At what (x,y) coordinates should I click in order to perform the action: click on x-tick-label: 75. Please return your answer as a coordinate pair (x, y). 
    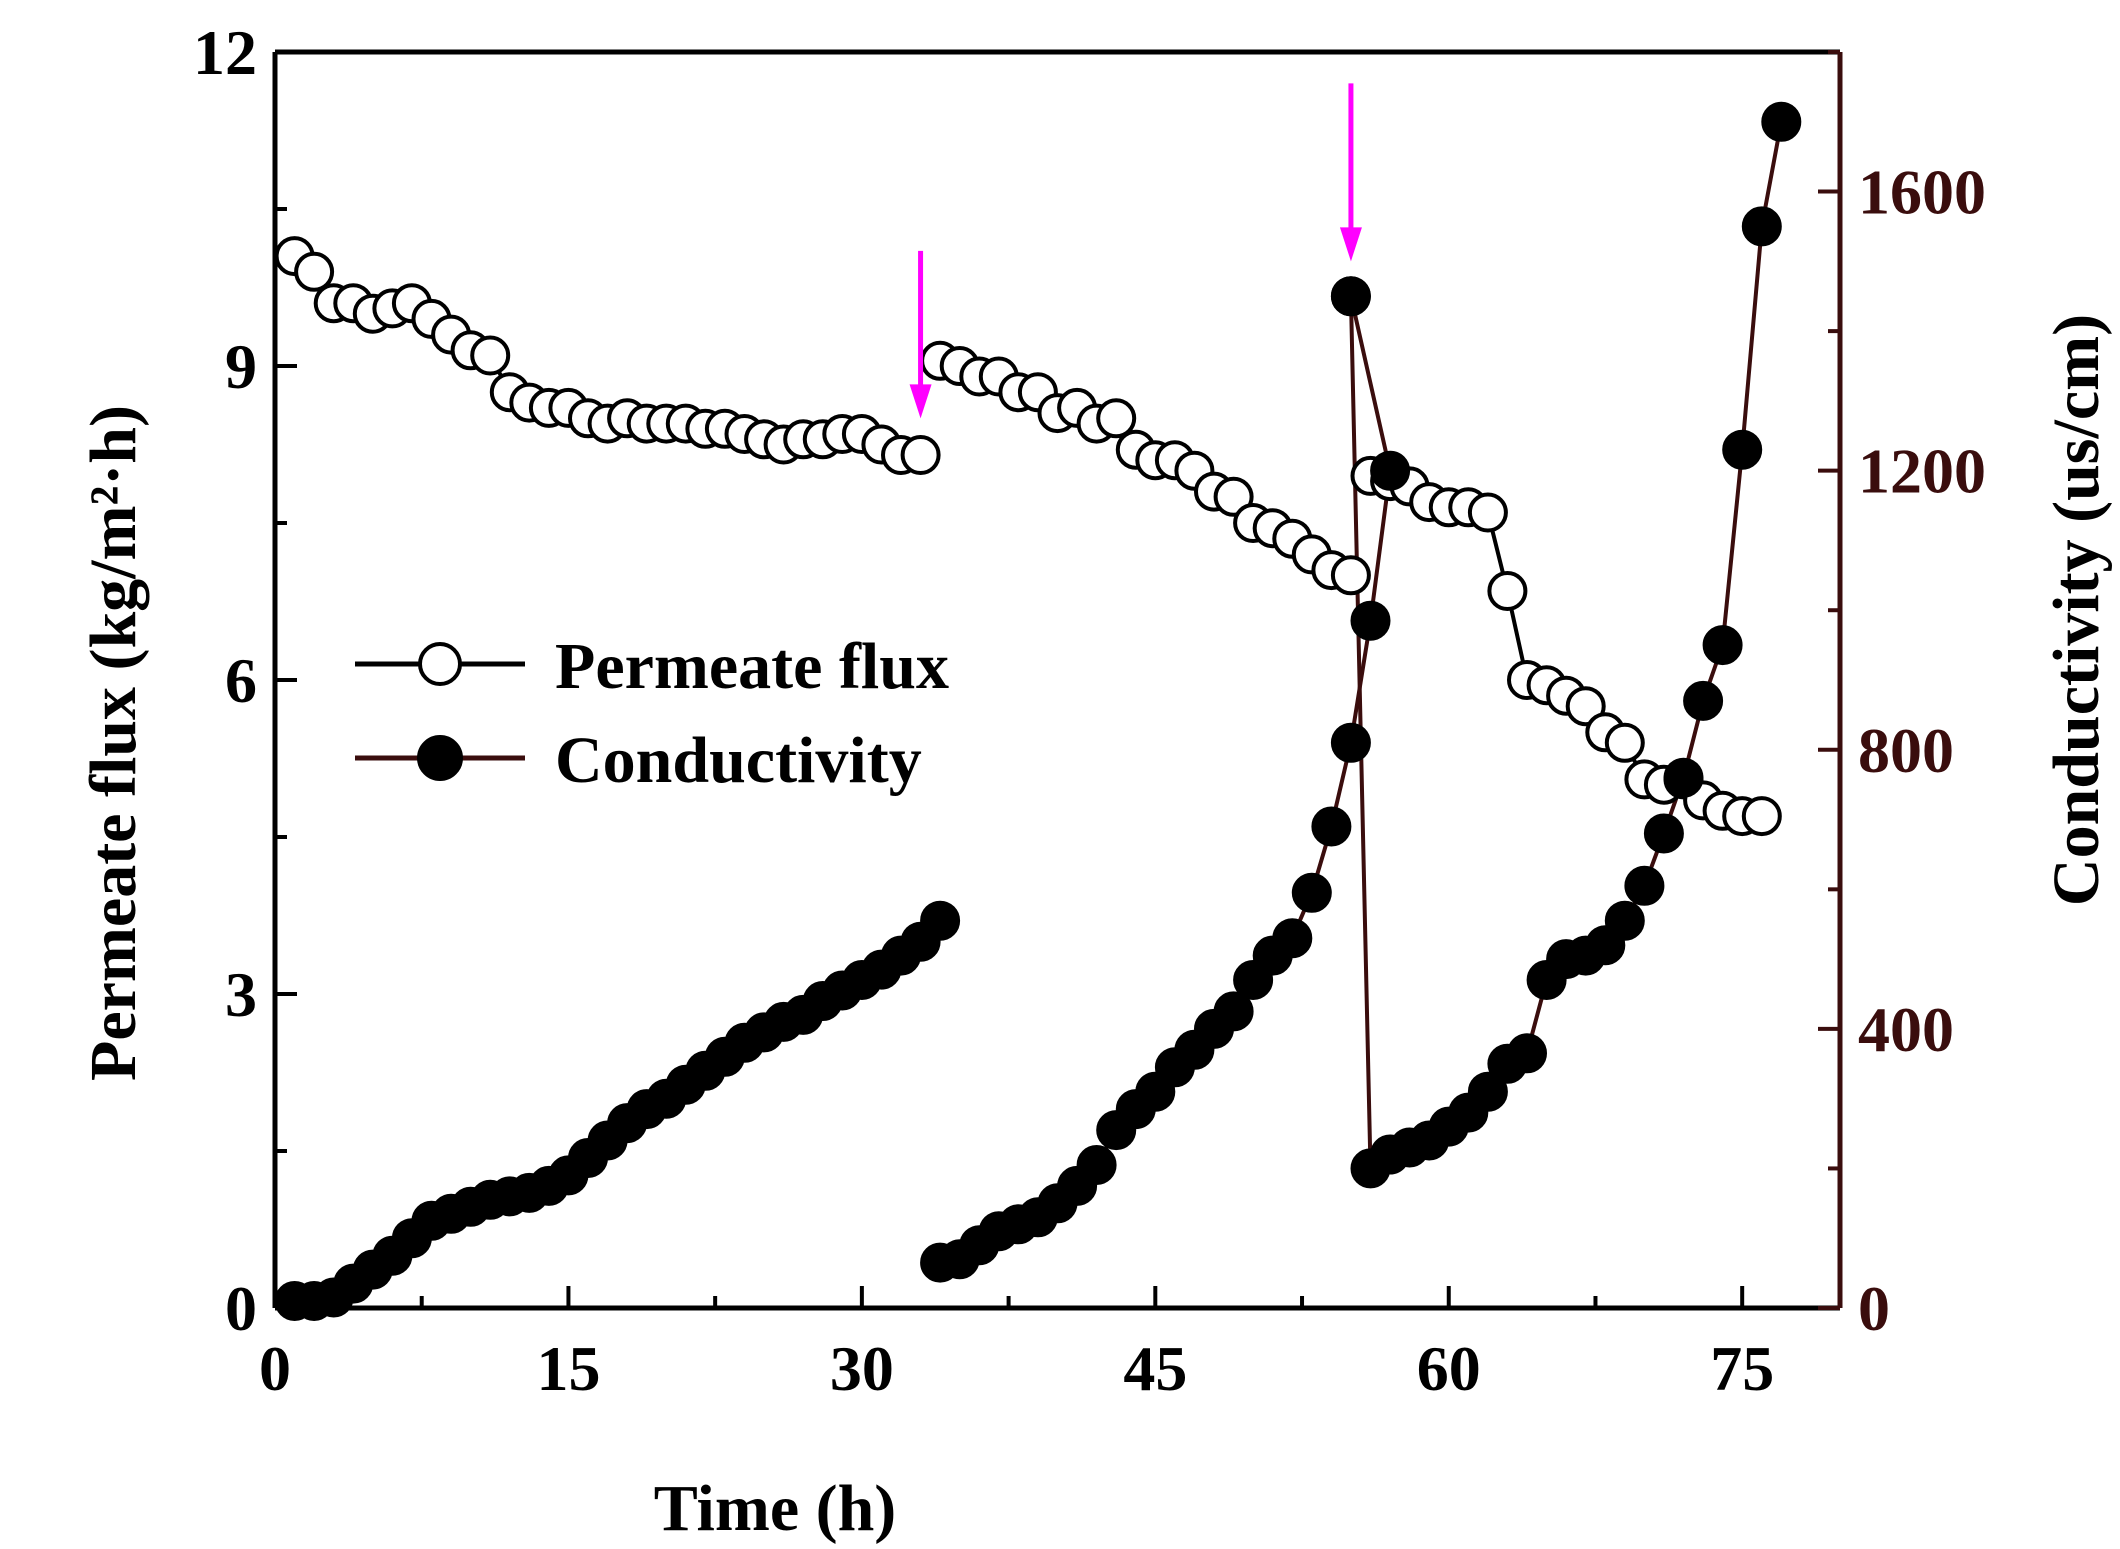
    Looking at the image, I should click on (1742, 1368).